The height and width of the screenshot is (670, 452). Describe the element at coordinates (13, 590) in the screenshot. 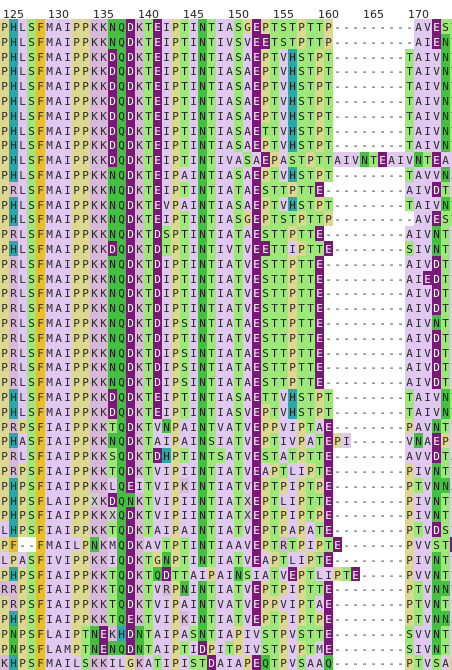

I see `residue-cell: R` at that location.